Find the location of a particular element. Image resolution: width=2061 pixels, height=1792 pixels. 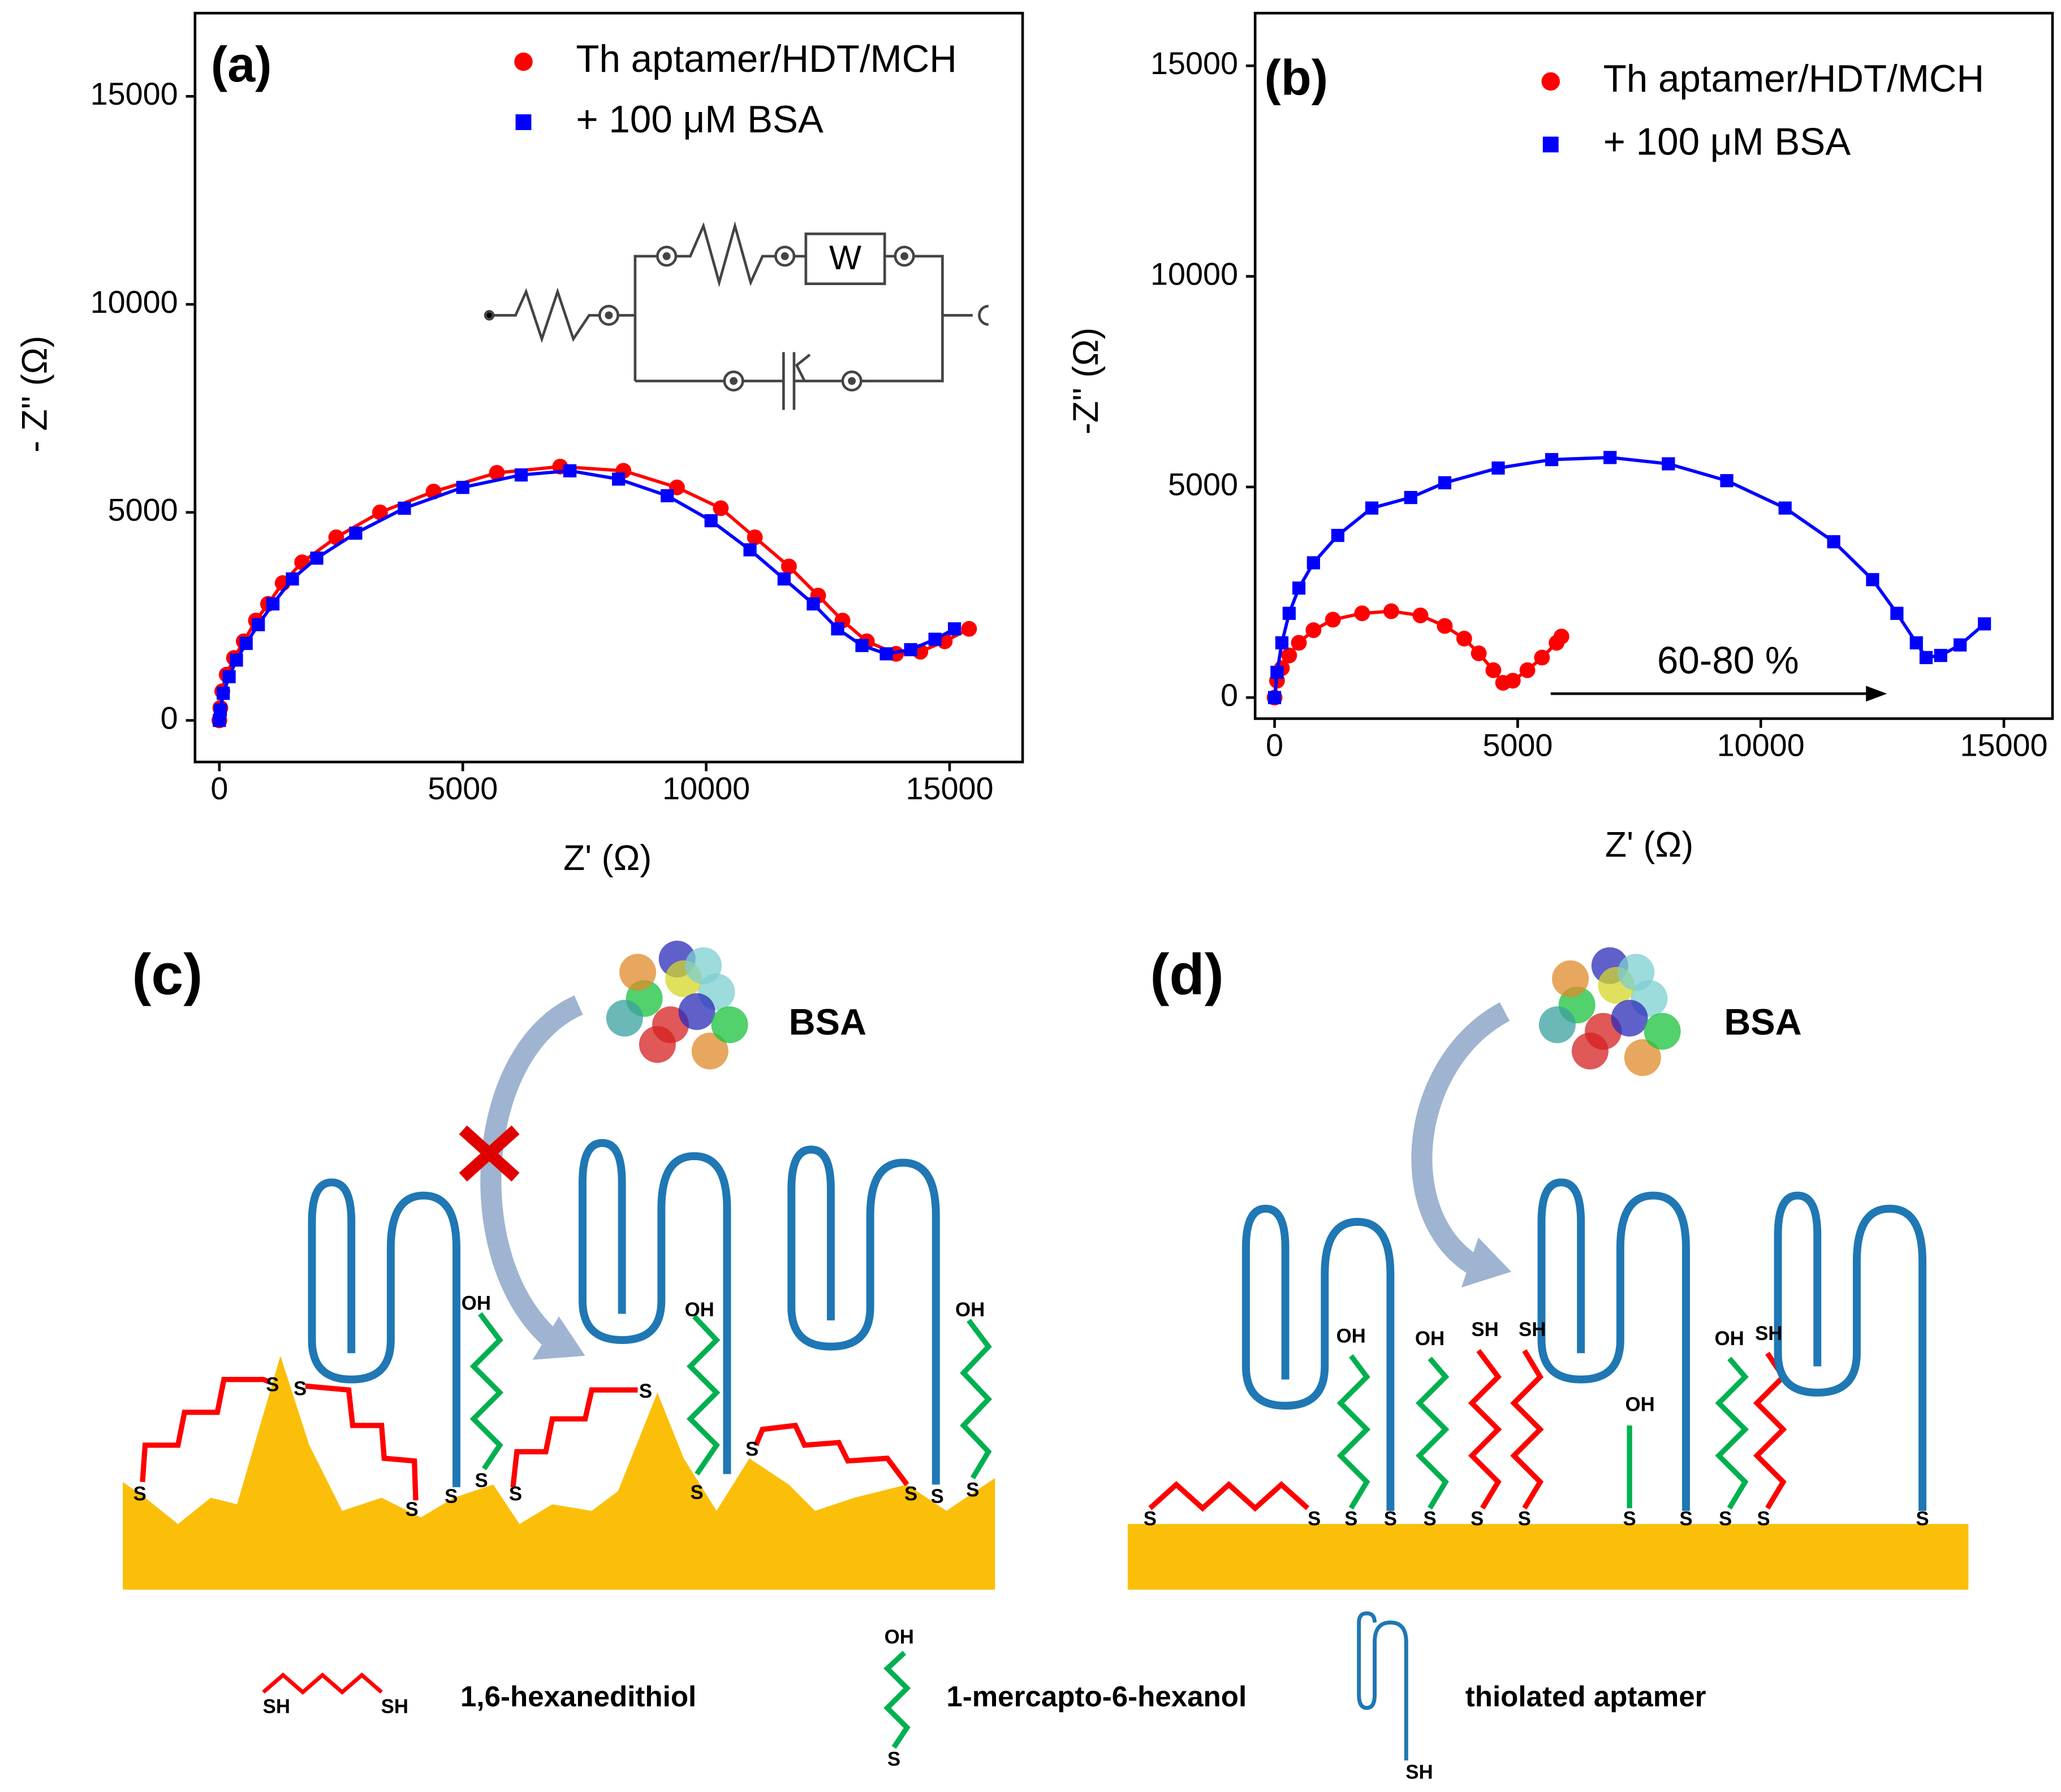

y-tick-label: 10000 is located at coordinates (134, 302).